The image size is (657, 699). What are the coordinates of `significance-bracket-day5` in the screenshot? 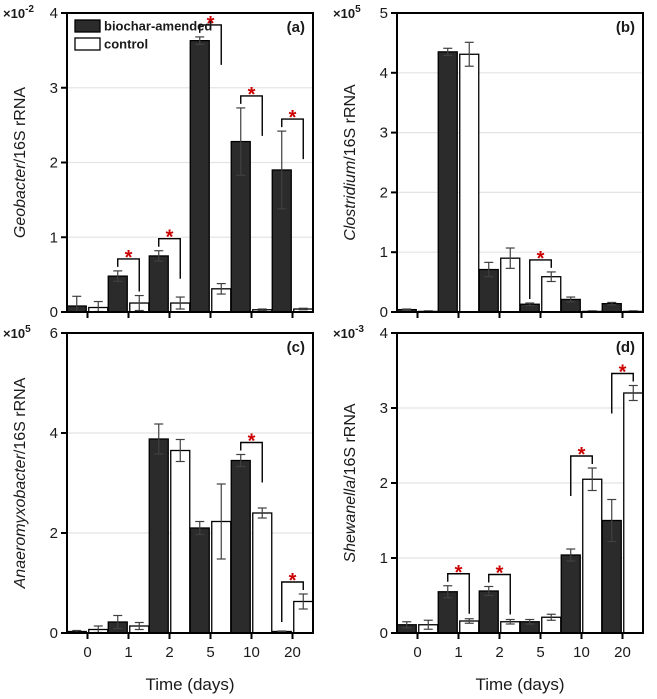 It's located at (210, 44).